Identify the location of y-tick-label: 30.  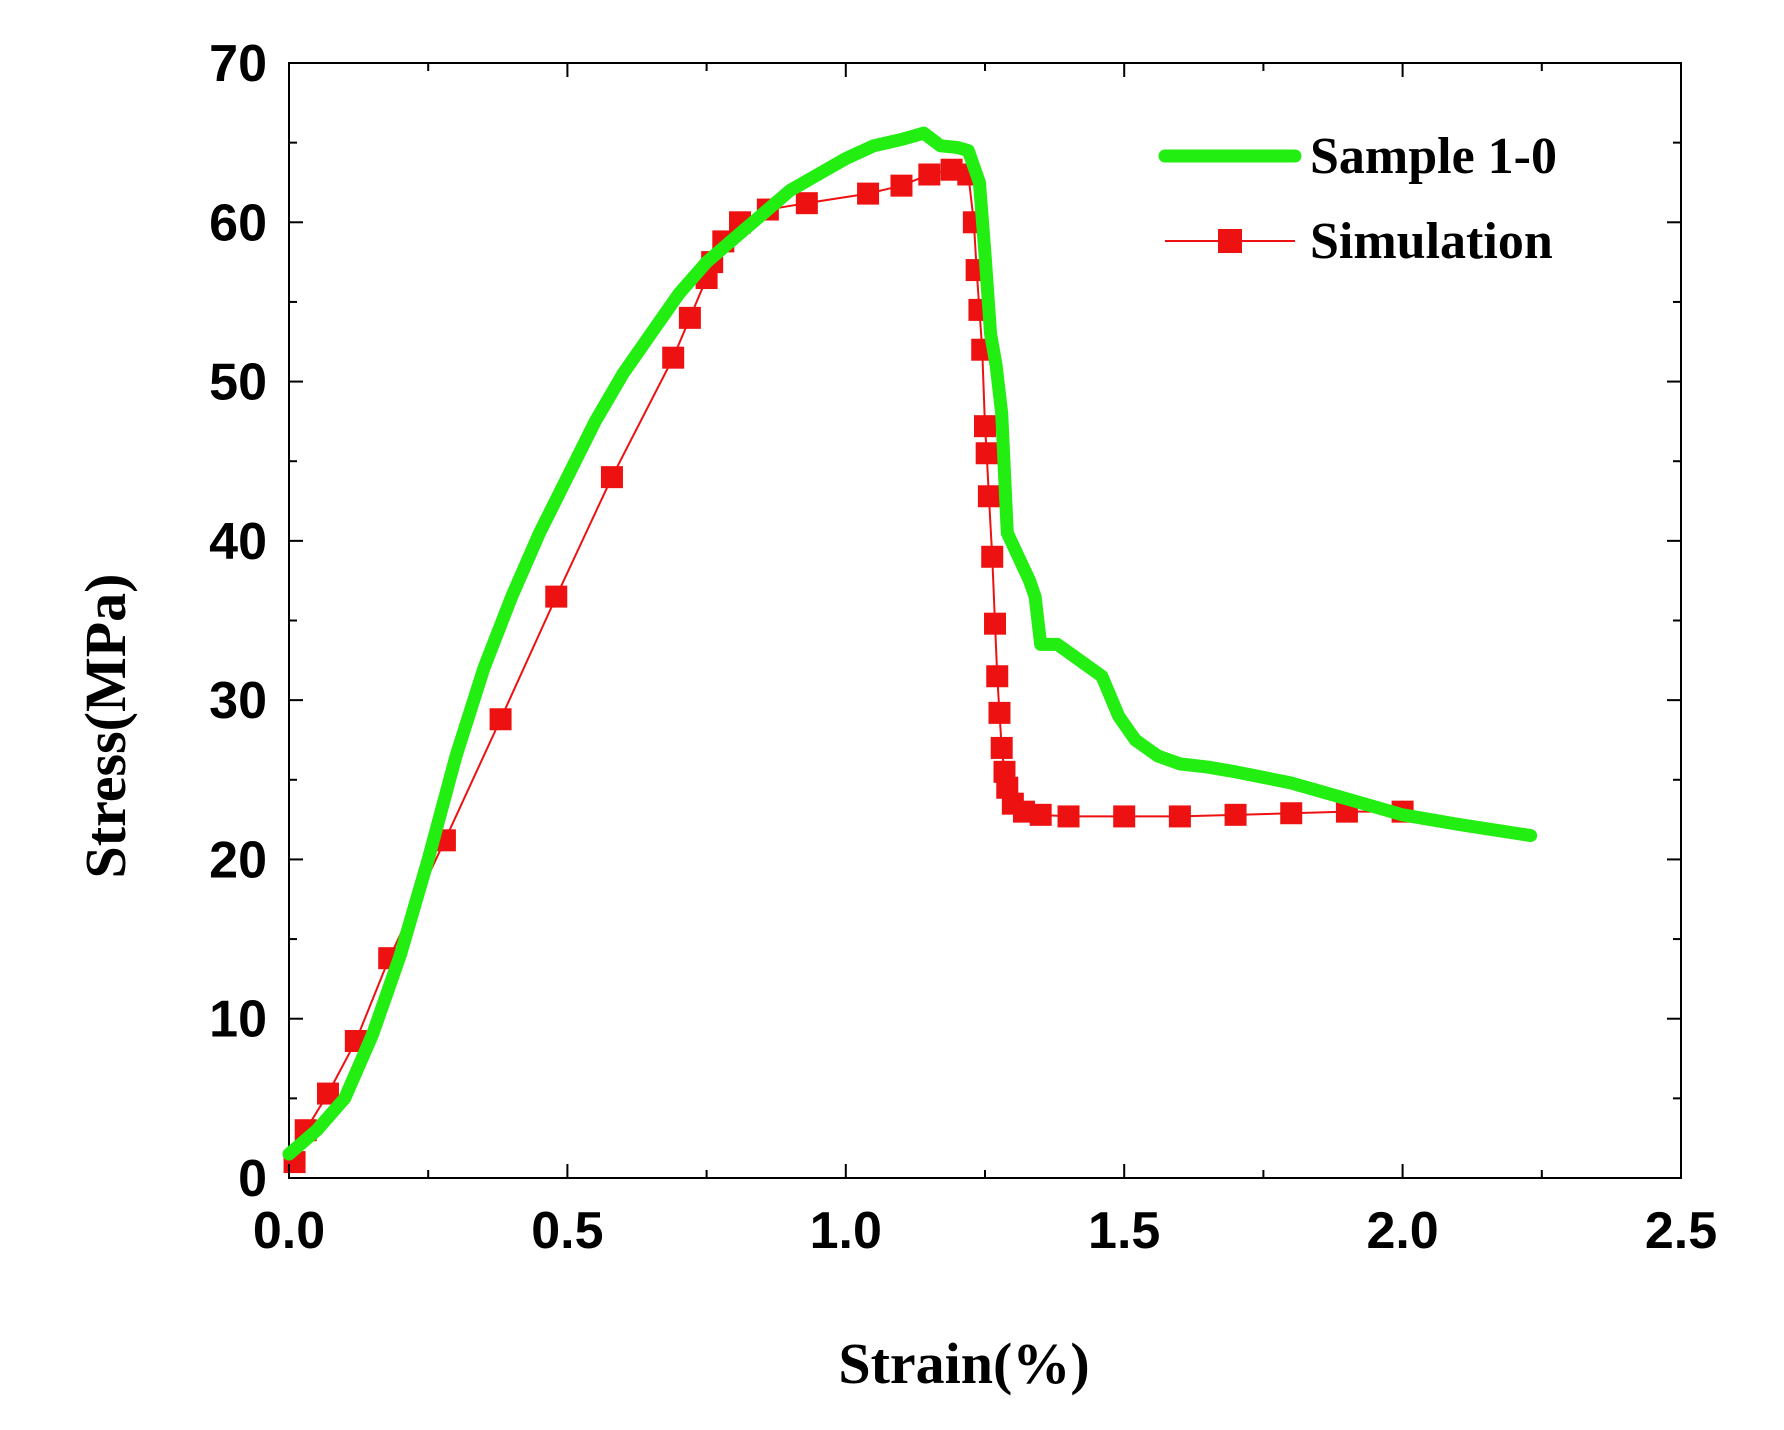
(238, 701).